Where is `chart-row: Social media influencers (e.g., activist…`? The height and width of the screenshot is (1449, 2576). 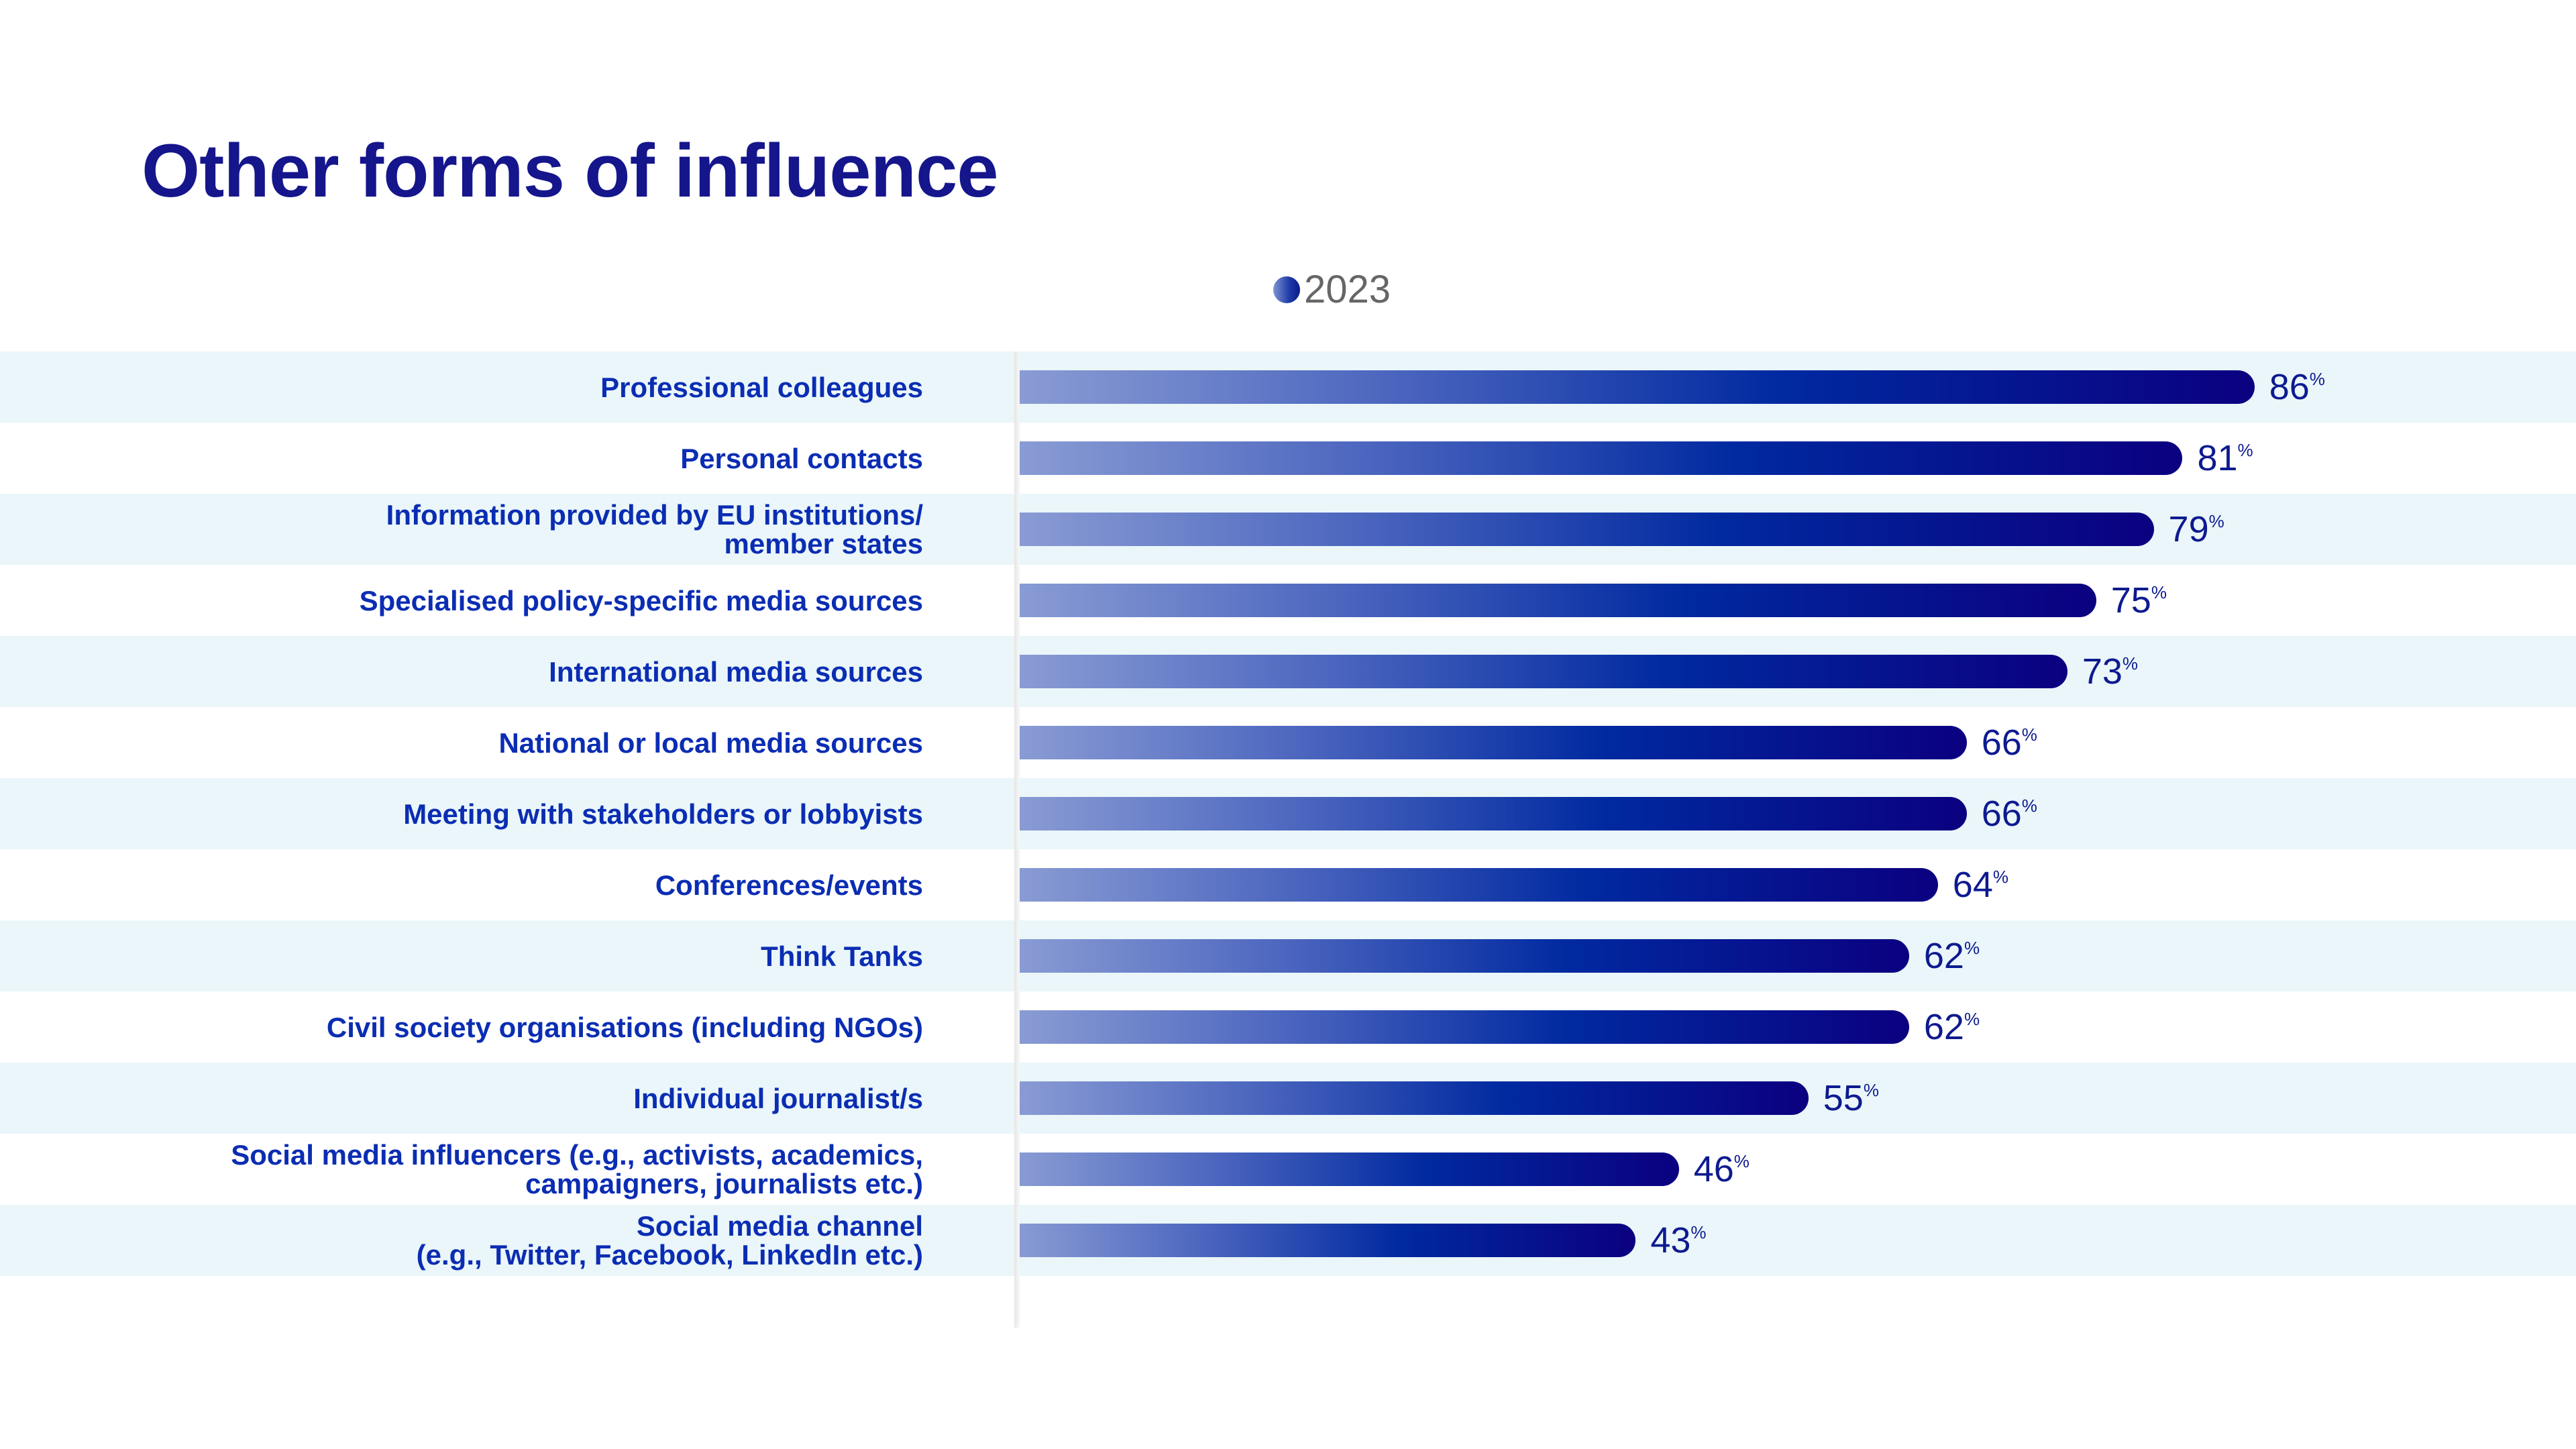 chart-row: Social media influencers (e.g., activist… is located at coordinates (1288, 1169).